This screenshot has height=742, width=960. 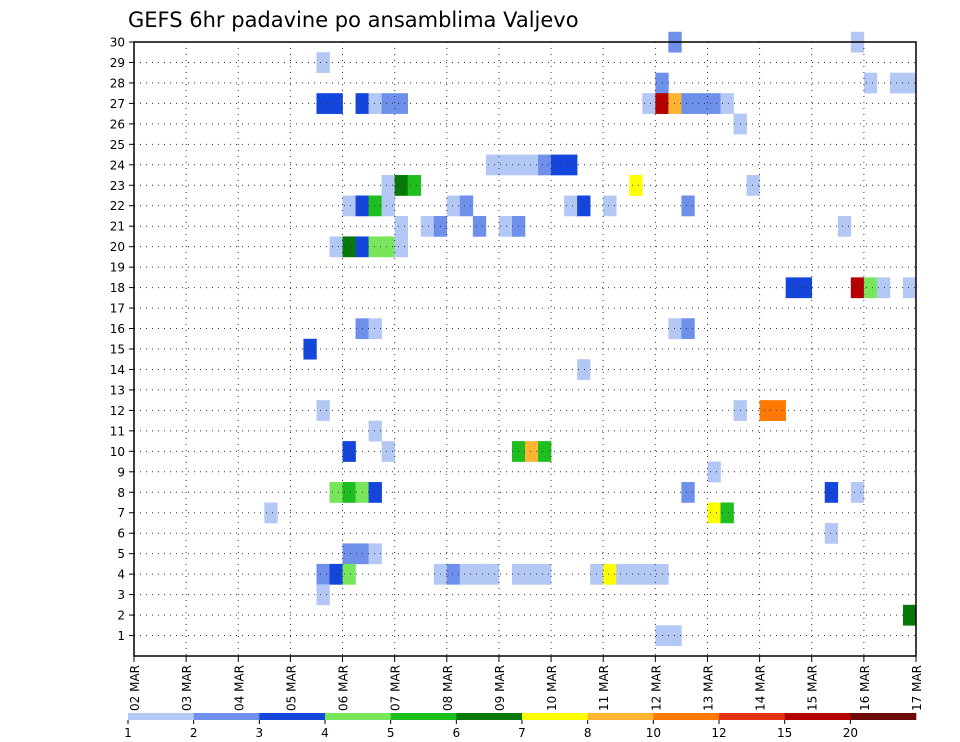 What do you see at coordinates (117, 227) in the screenshot?
I see `y-tick-label: 21` at bounding box center [117, 227].